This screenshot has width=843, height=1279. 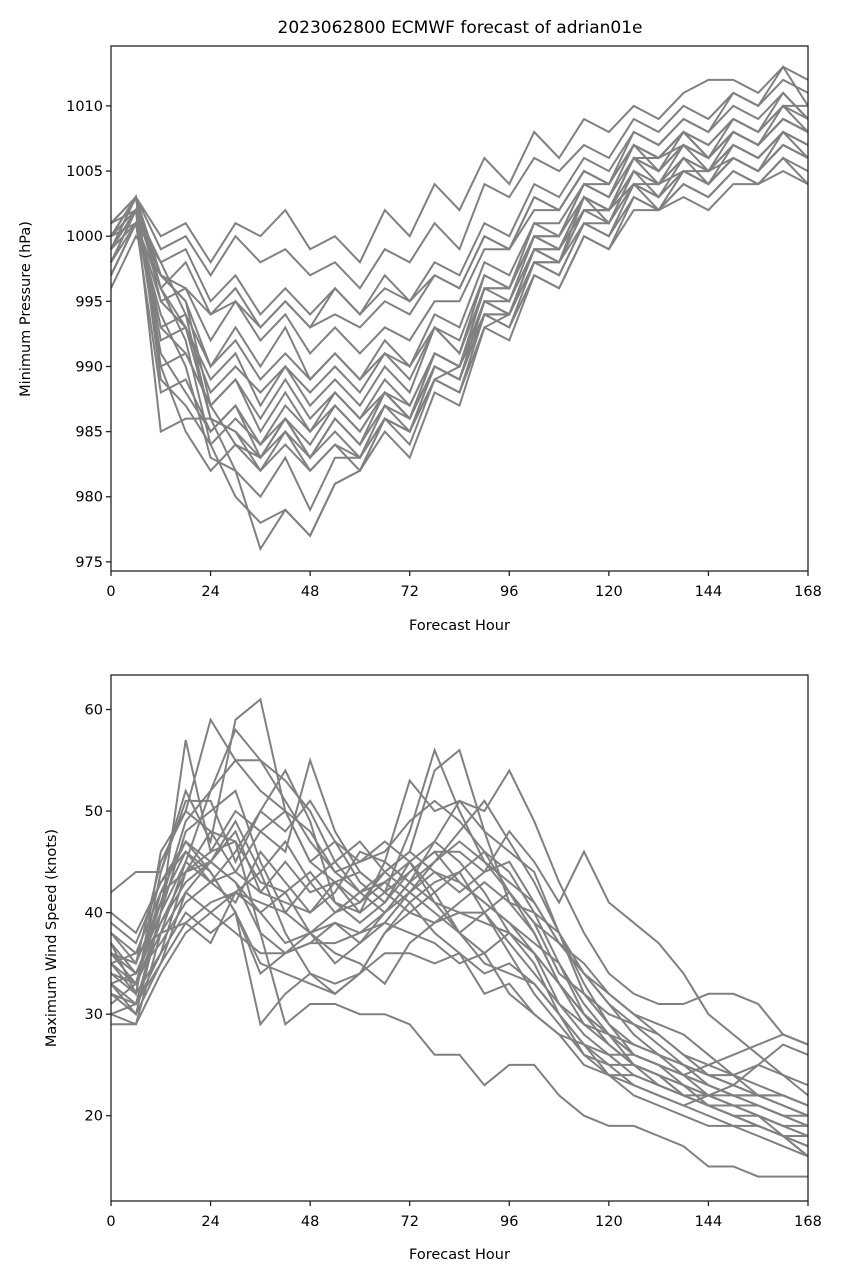 What do you see at coordinates (84, 107) in the screenshot?
I see `pressure-y-tick-label: 1010` at bounding box center [84, 107].